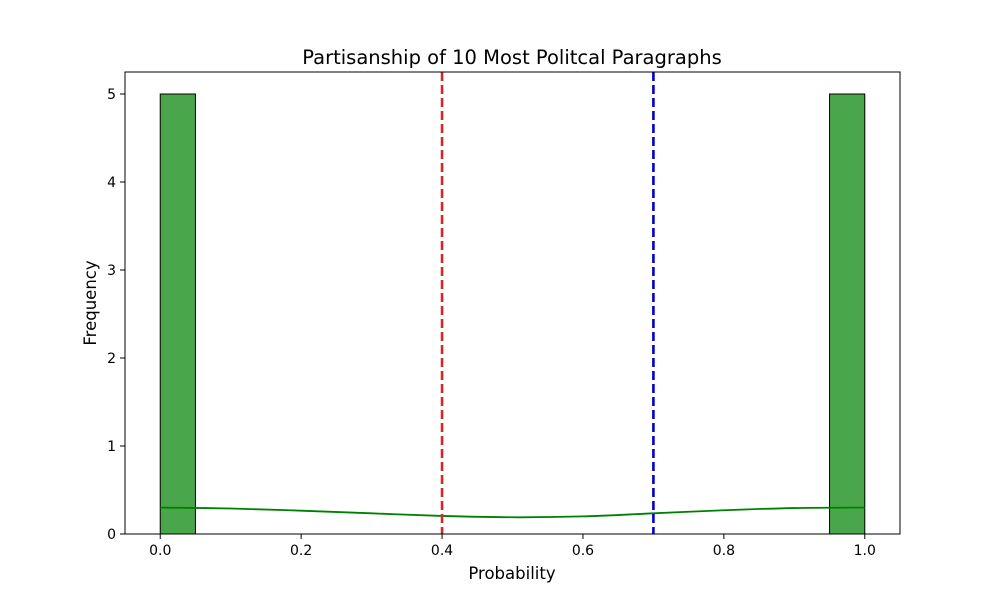 The width and height of the screenshot is (1000, 600). I want to click on y-tick-label-5: 5, so click(111, 95).